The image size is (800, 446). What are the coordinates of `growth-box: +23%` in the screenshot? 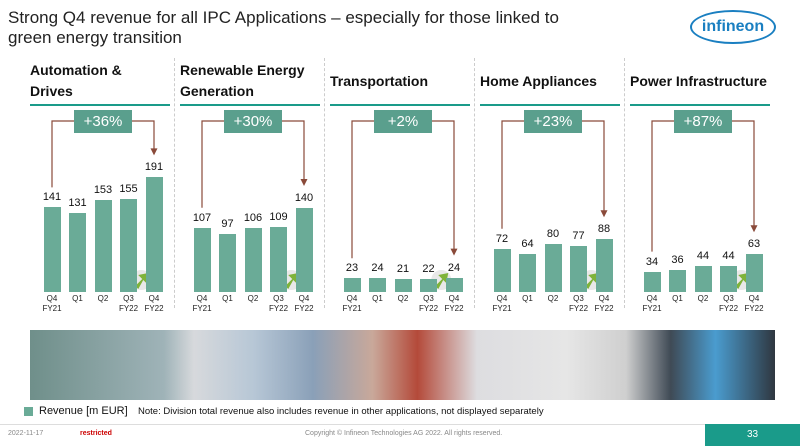 It's located at (553, 121).